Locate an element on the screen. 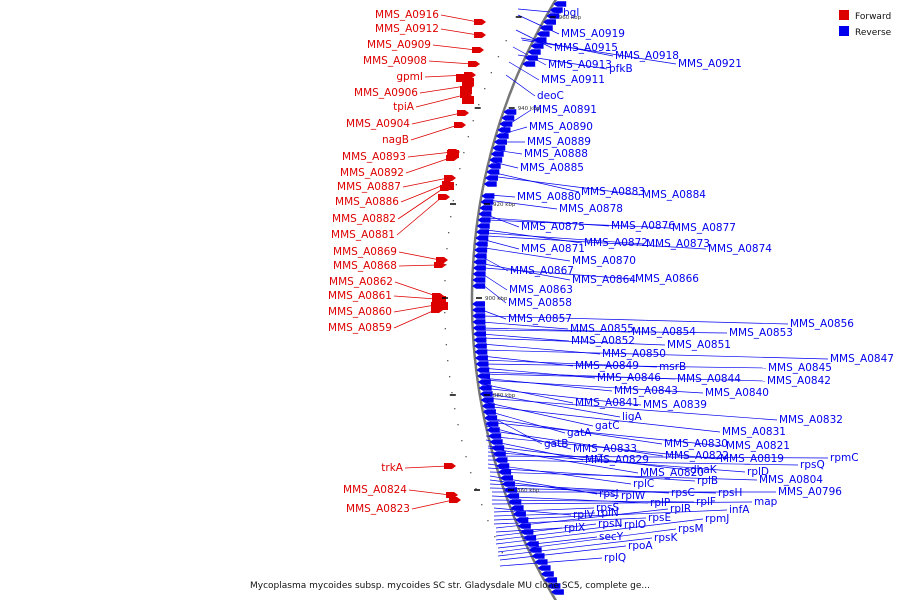  reverse-gene-label: gatC is located at coordinates (607, 426).